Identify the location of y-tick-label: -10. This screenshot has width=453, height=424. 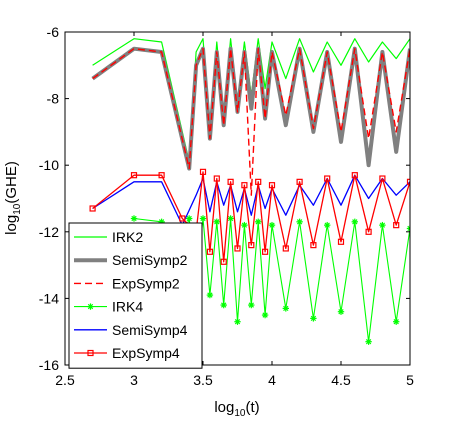
(49, 165).